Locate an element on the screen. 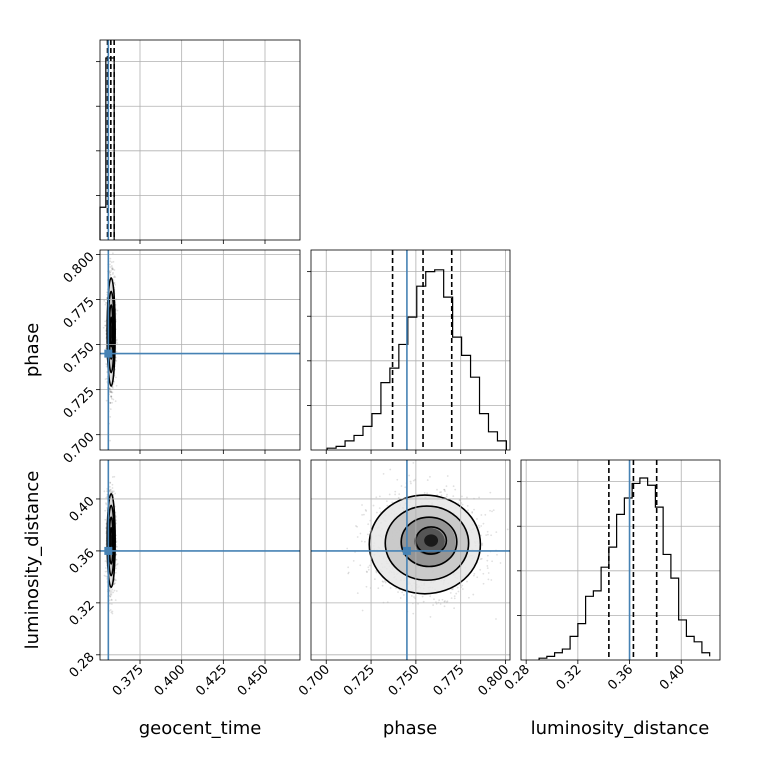 The height and width of the screenshot is (760, 760). density-geocent_time-luminosity_distance is located at coordinates (111, 545).